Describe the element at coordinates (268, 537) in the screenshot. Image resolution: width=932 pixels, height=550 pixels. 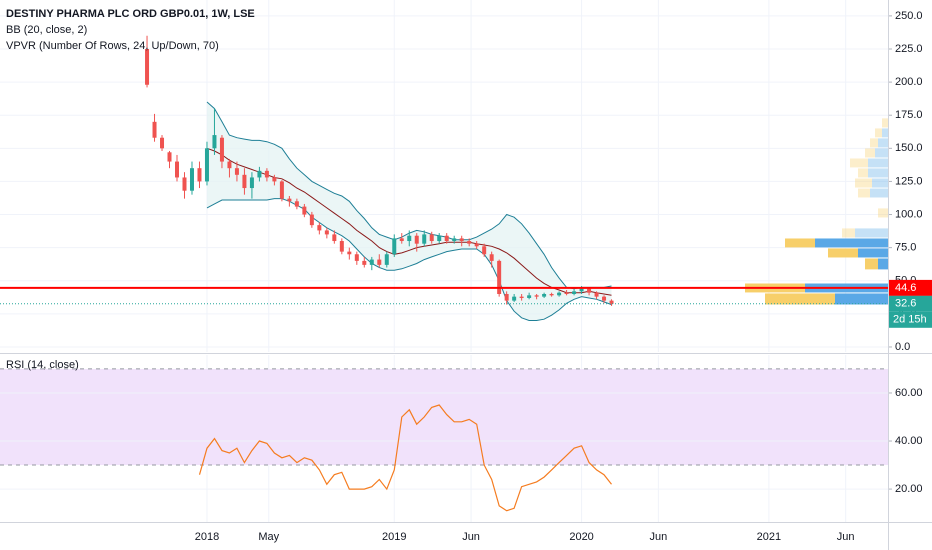
I see `x-tick-label: May` at that location.